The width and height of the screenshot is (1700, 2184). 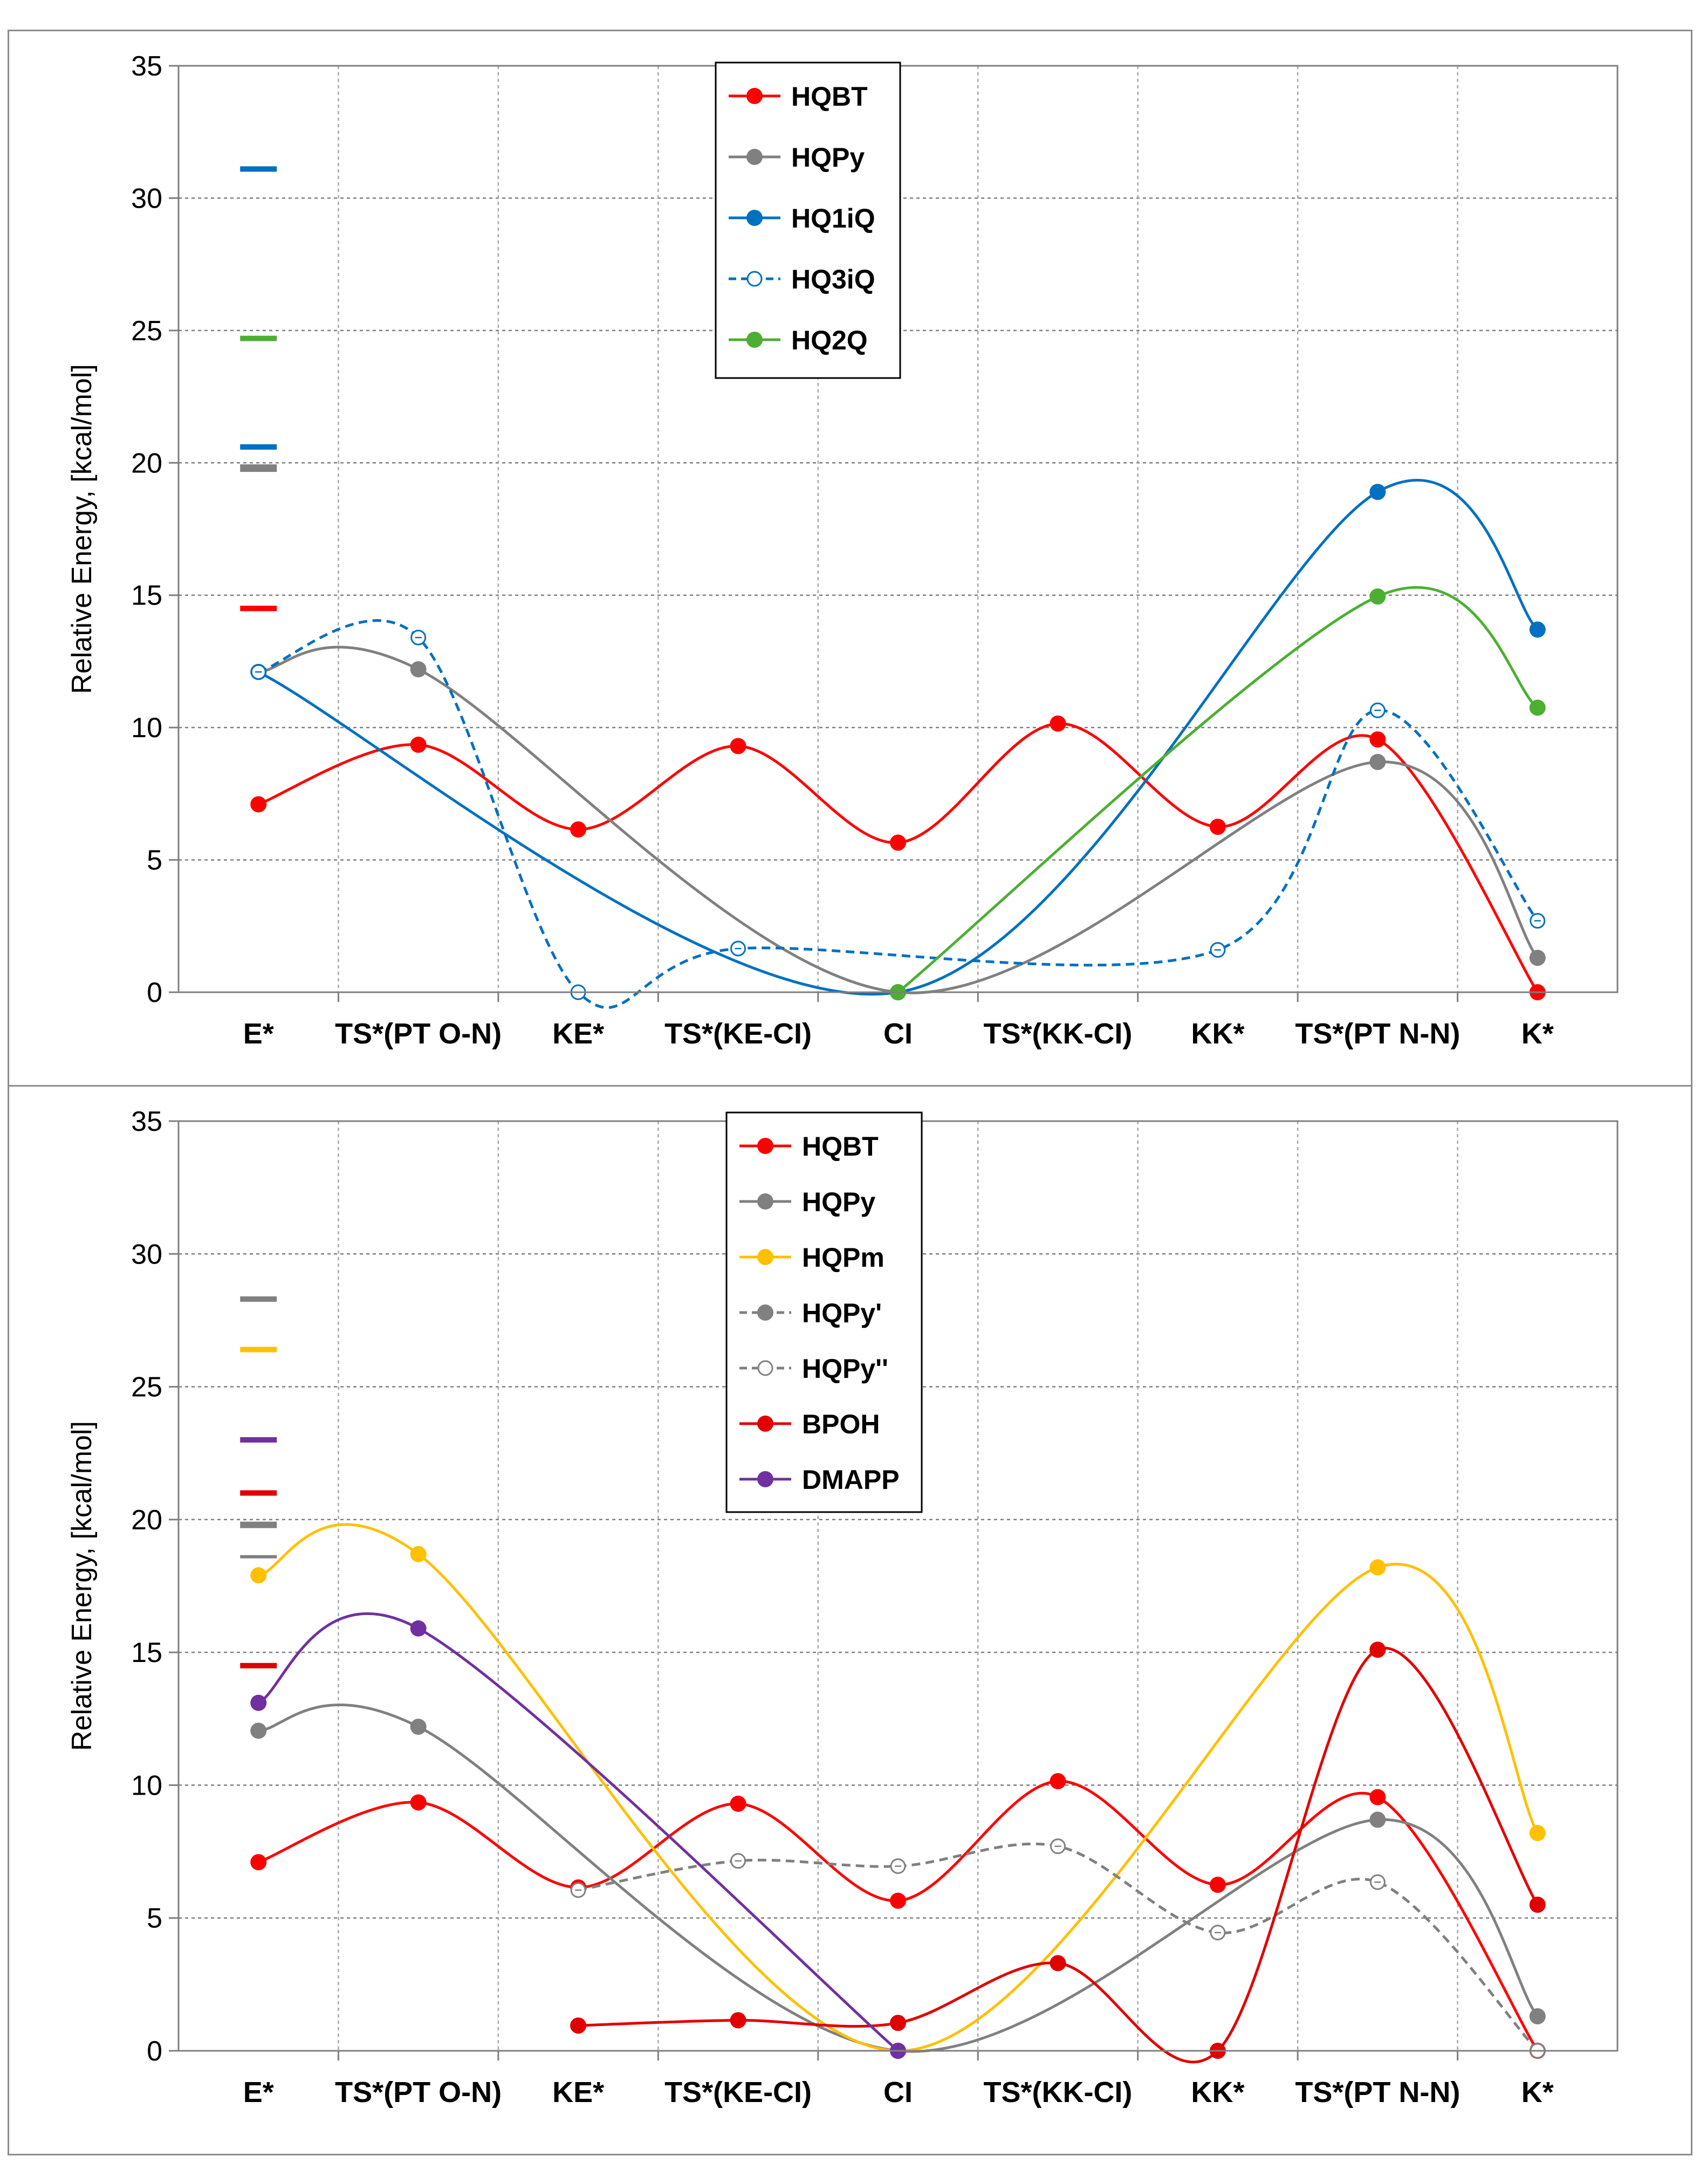 What do you see at coordinates (851, 1480) in the screenshot?
I see `legend-label-dmapp: DMAPP` at bounding box center [851, 1480].